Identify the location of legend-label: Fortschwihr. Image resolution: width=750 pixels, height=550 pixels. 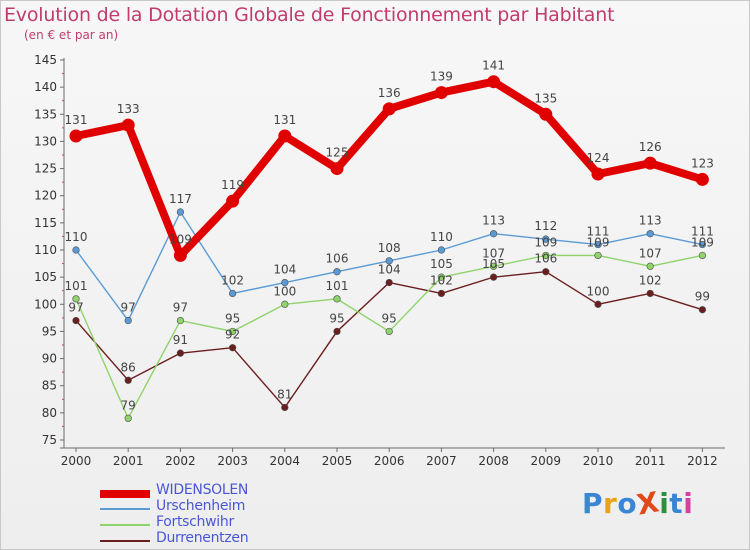
(195, 522).